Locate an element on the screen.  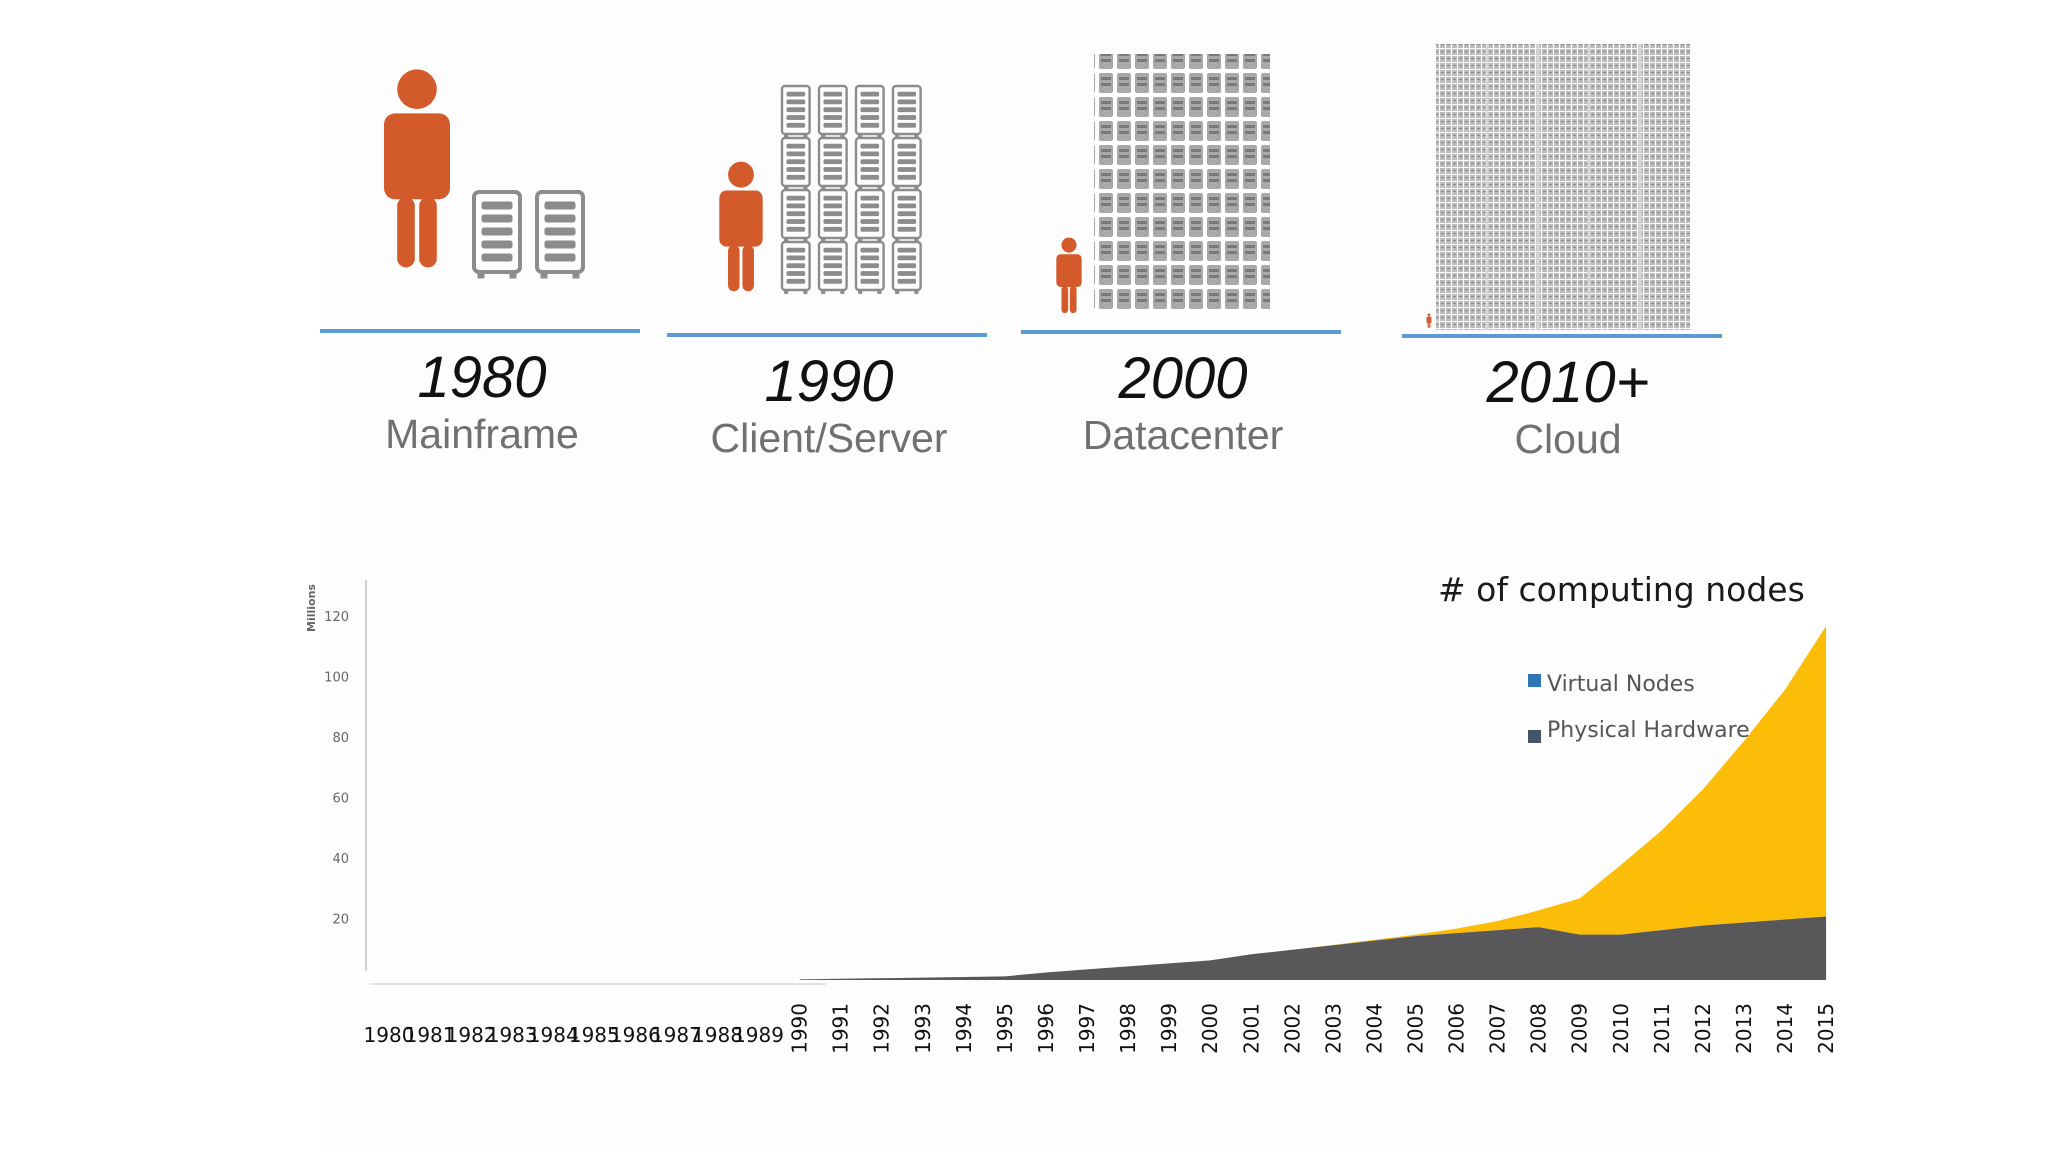
x-tick-label: 1992 is located at coordinates (882, 1028).